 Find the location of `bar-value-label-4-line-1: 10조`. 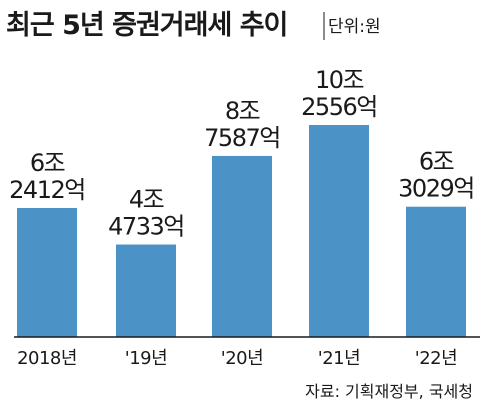

bar-value-label-4-line-1: 10조 is located at coordinates (339, 80).